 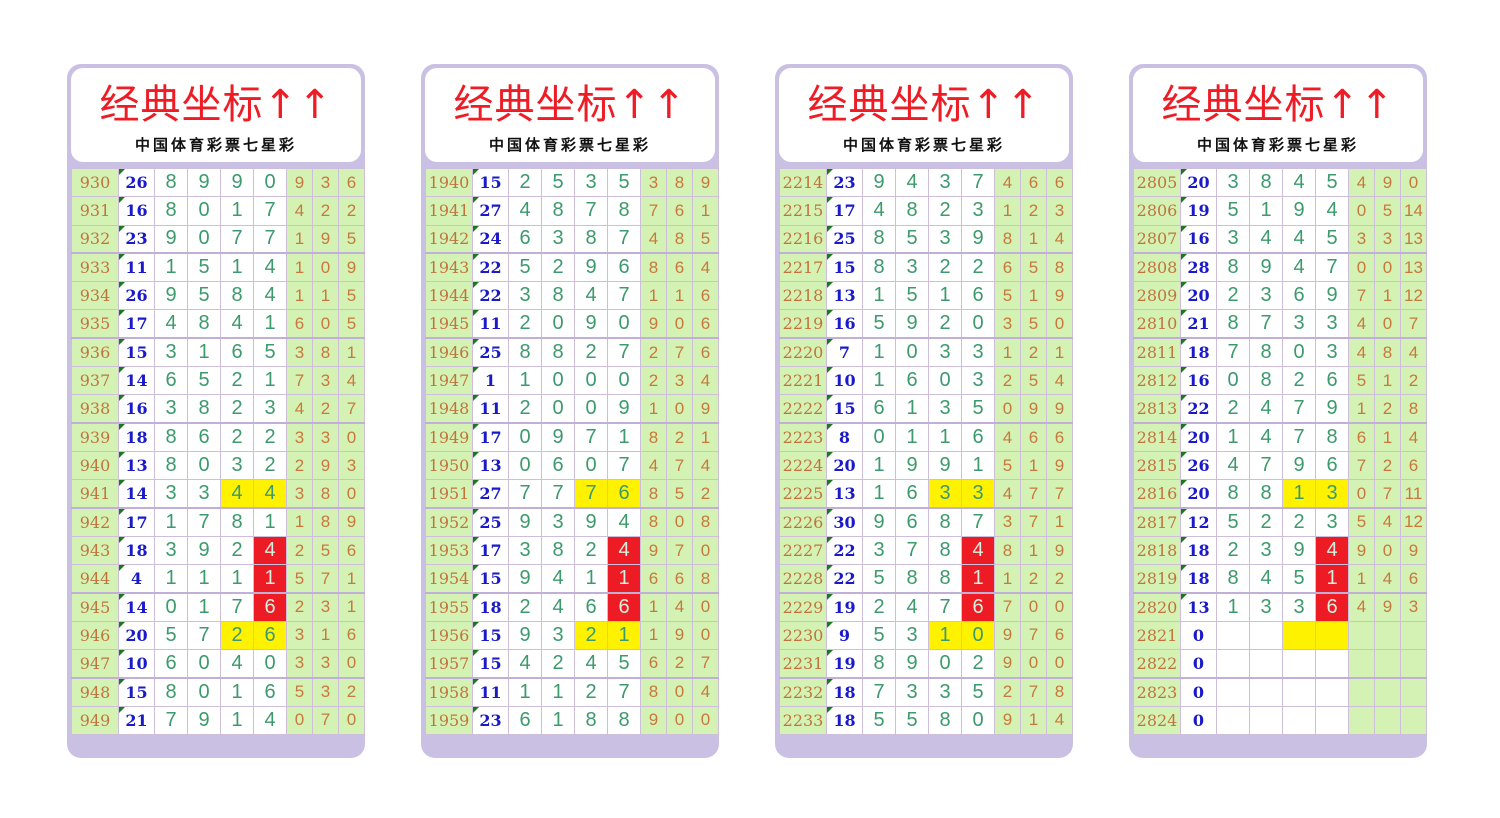 I want to click on sum-value: 9, so click(x=844, y=635).